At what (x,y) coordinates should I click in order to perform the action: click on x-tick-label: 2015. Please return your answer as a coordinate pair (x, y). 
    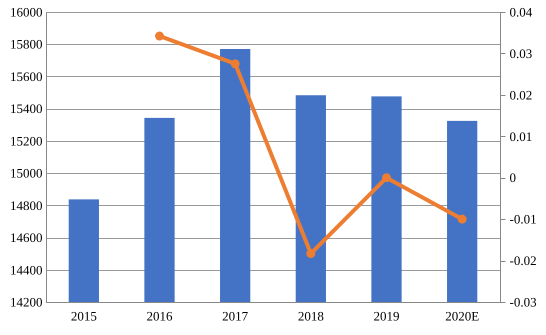
    Looking at the image, I should click on (83, 316).